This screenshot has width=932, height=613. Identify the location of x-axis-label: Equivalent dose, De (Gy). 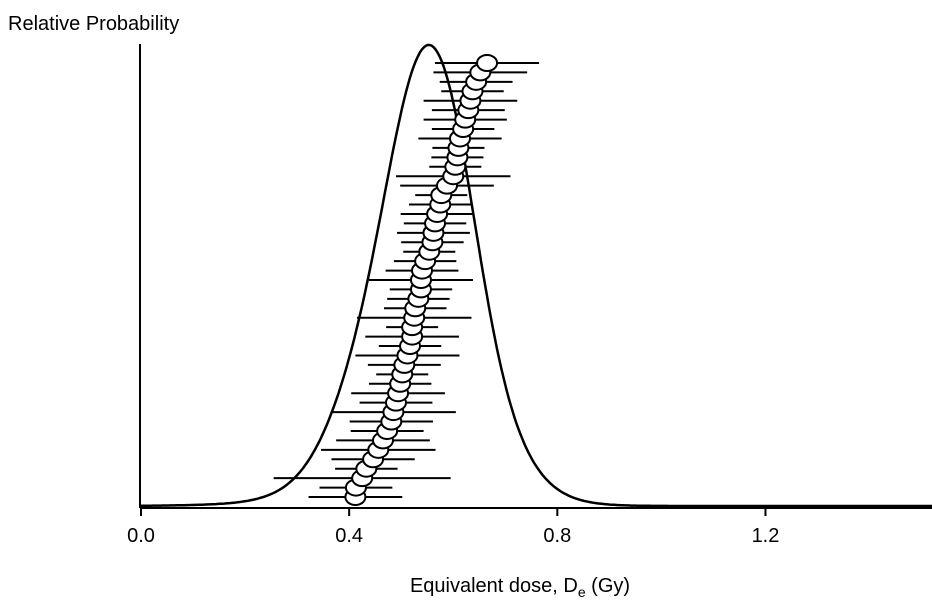
(520, 587).